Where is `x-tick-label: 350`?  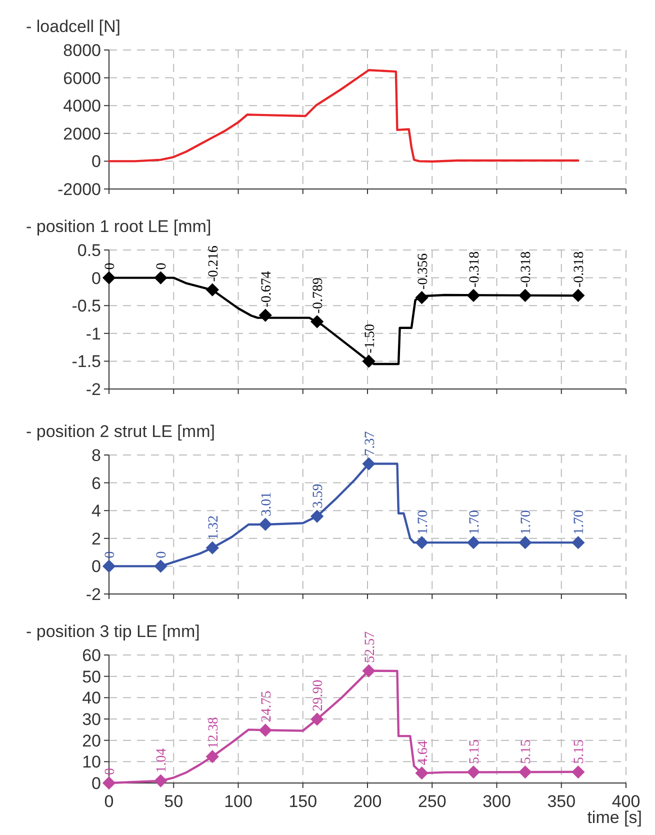 x-tick-label: 350 is located at coordinates (561, 801).